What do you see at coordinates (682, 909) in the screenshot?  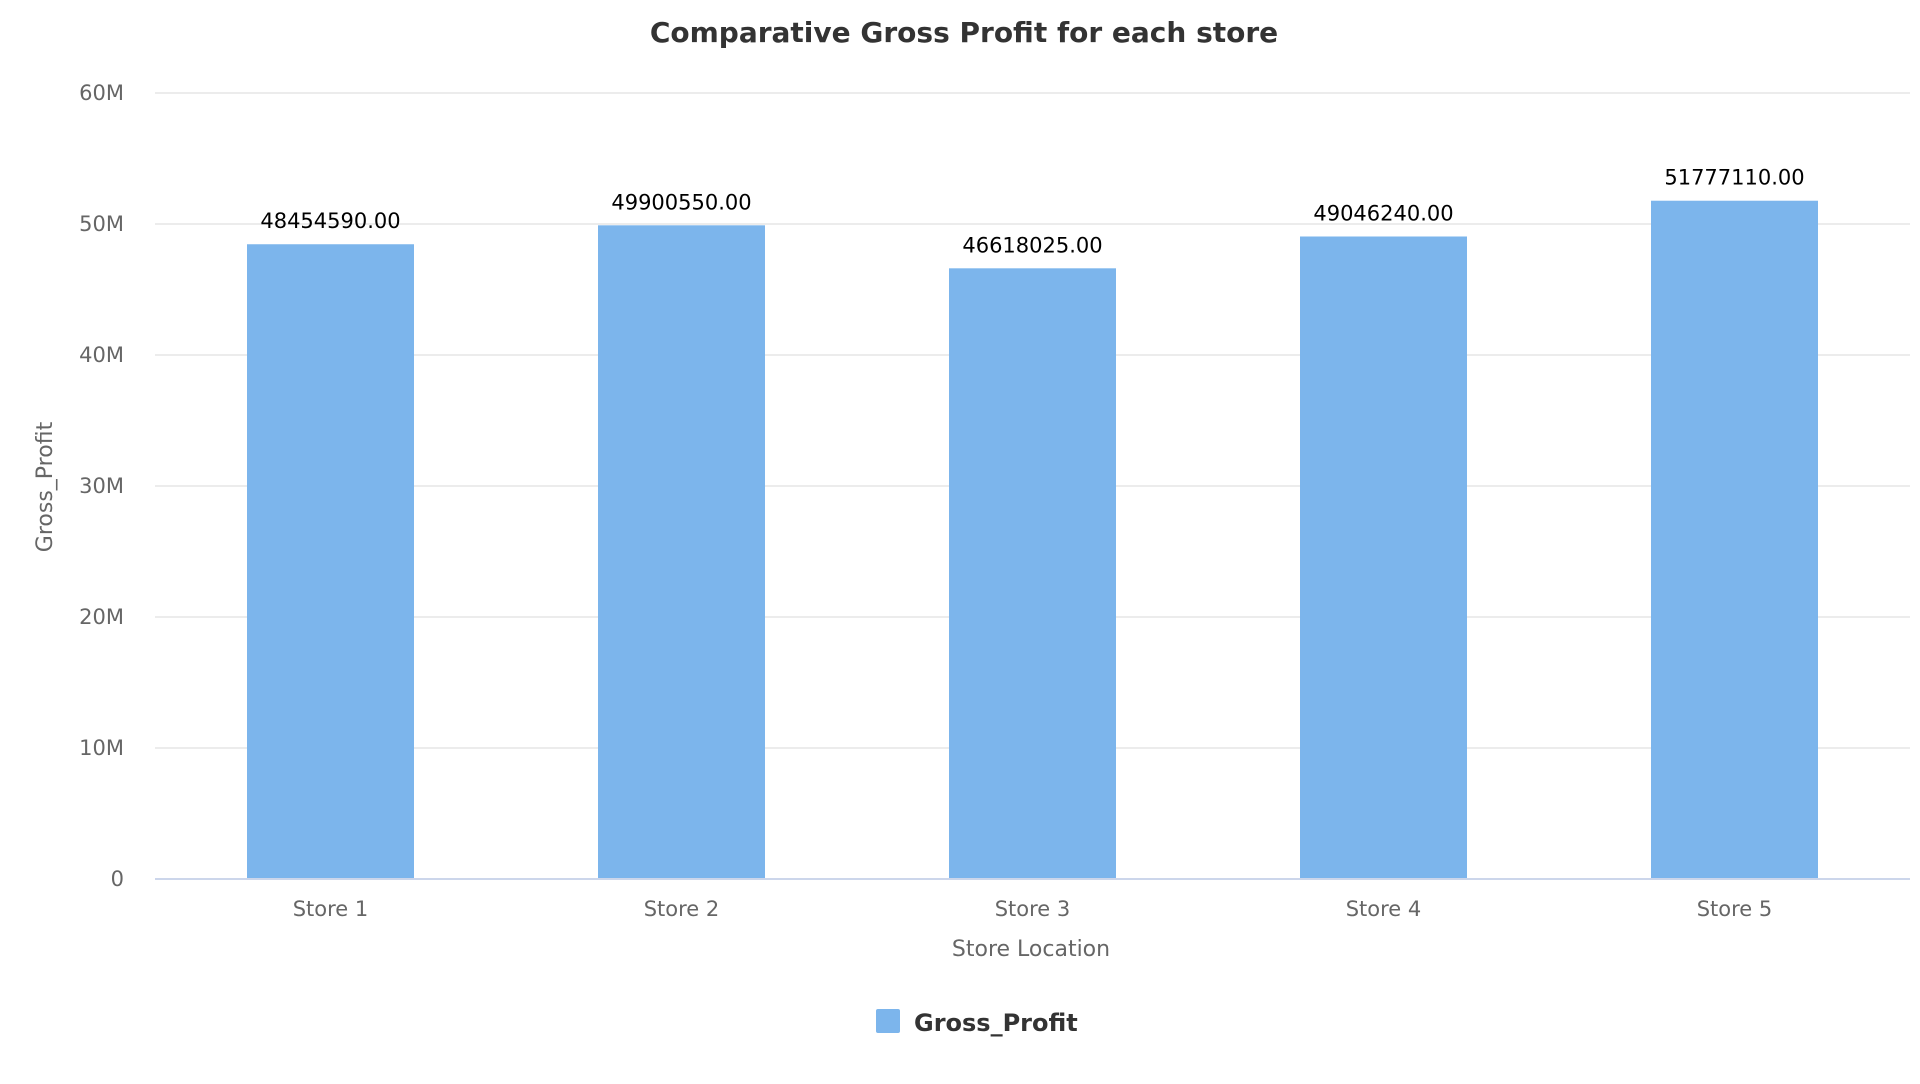 I see `x-tick-label: Store 2` at bounding box center [682, 909].